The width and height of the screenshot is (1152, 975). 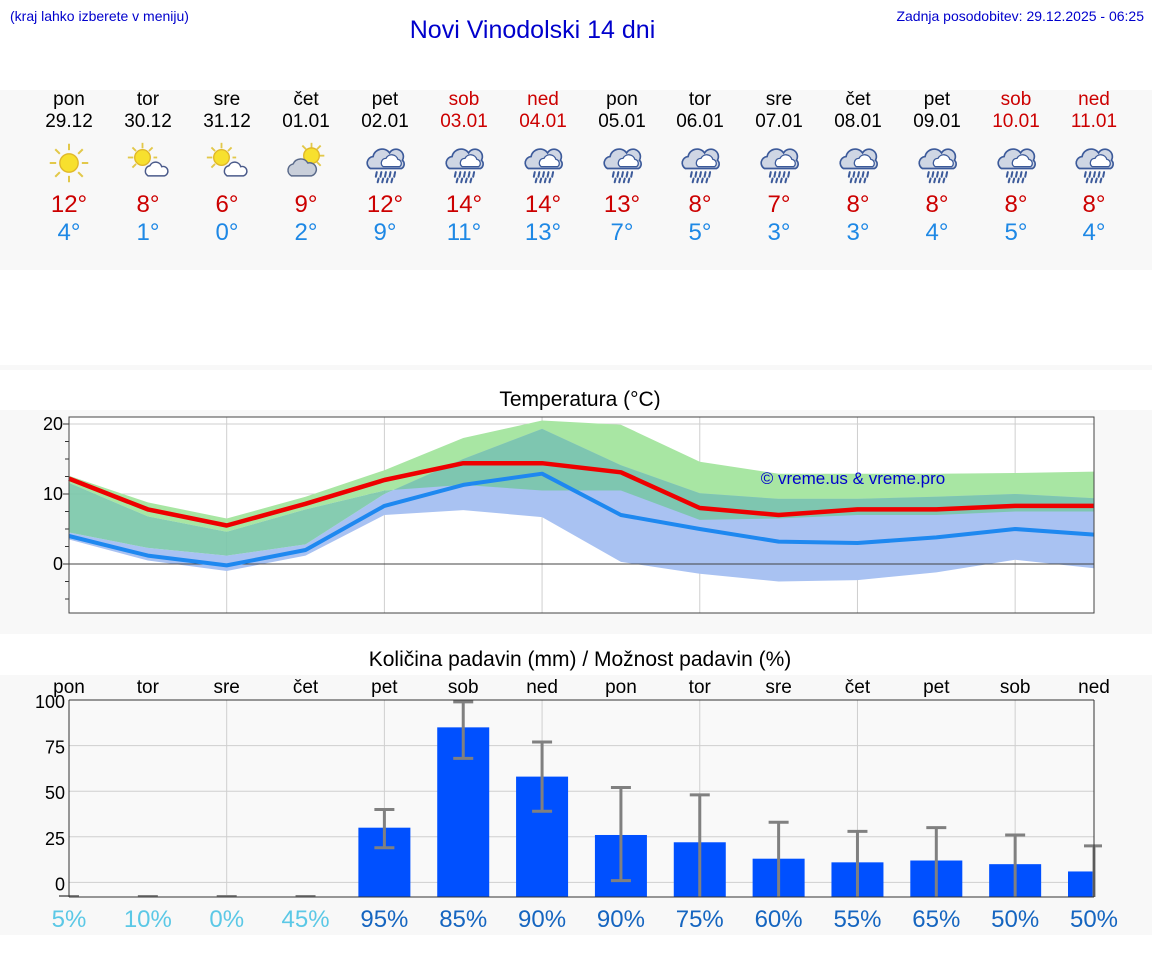 What do you see at coordinates (306, 121) in the screenshot?
I see `day-date: 01.01` at bounding box center [306, 121].